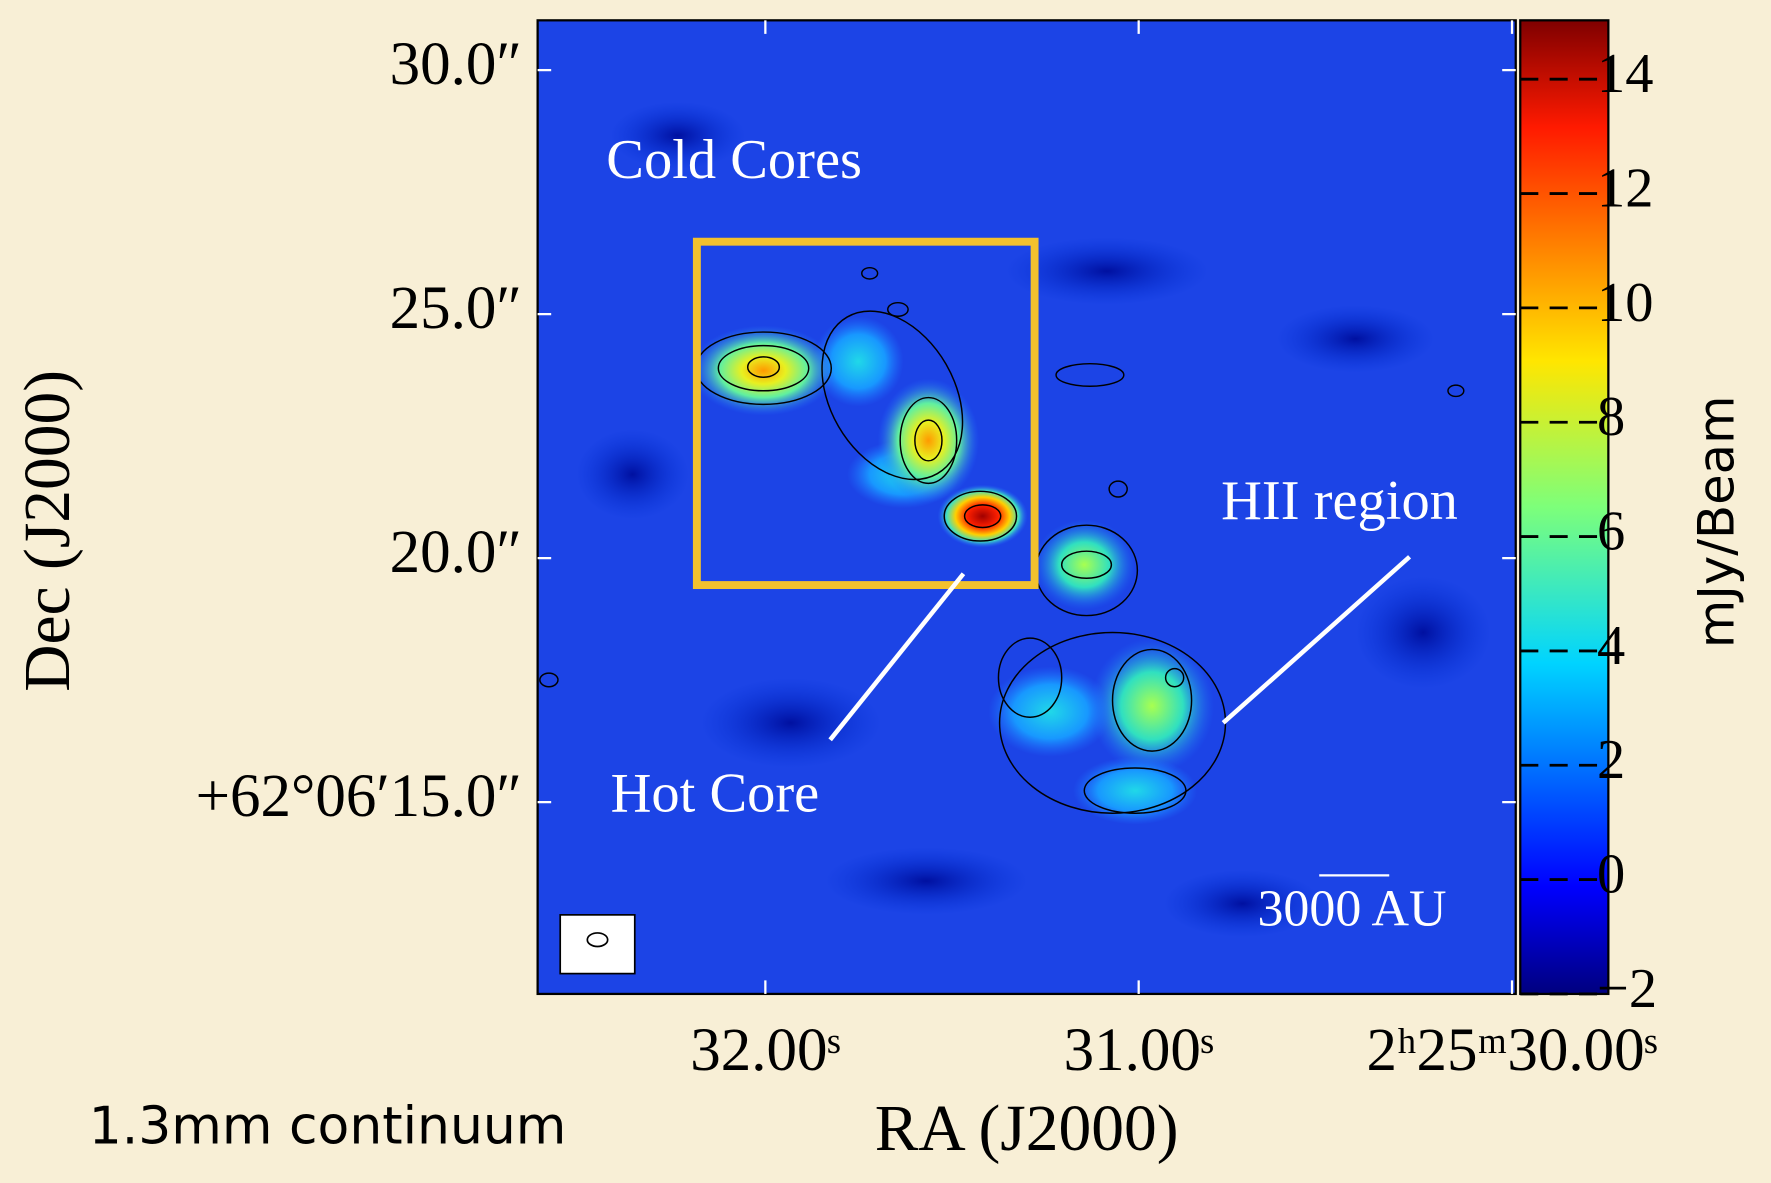 The width and height of the screenshot is (1771, 1183). Describe the element at coordinates (456, 552) in the screenshot. I see `y-tick-label: 20.0″` at that location.